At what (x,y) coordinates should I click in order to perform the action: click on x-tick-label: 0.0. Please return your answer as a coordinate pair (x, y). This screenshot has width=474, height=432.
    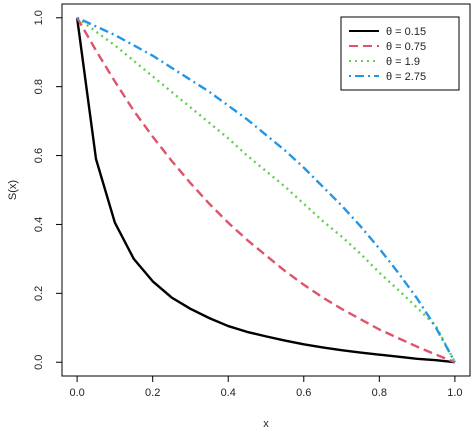
    Looking at the image, I should click on (76, 393).